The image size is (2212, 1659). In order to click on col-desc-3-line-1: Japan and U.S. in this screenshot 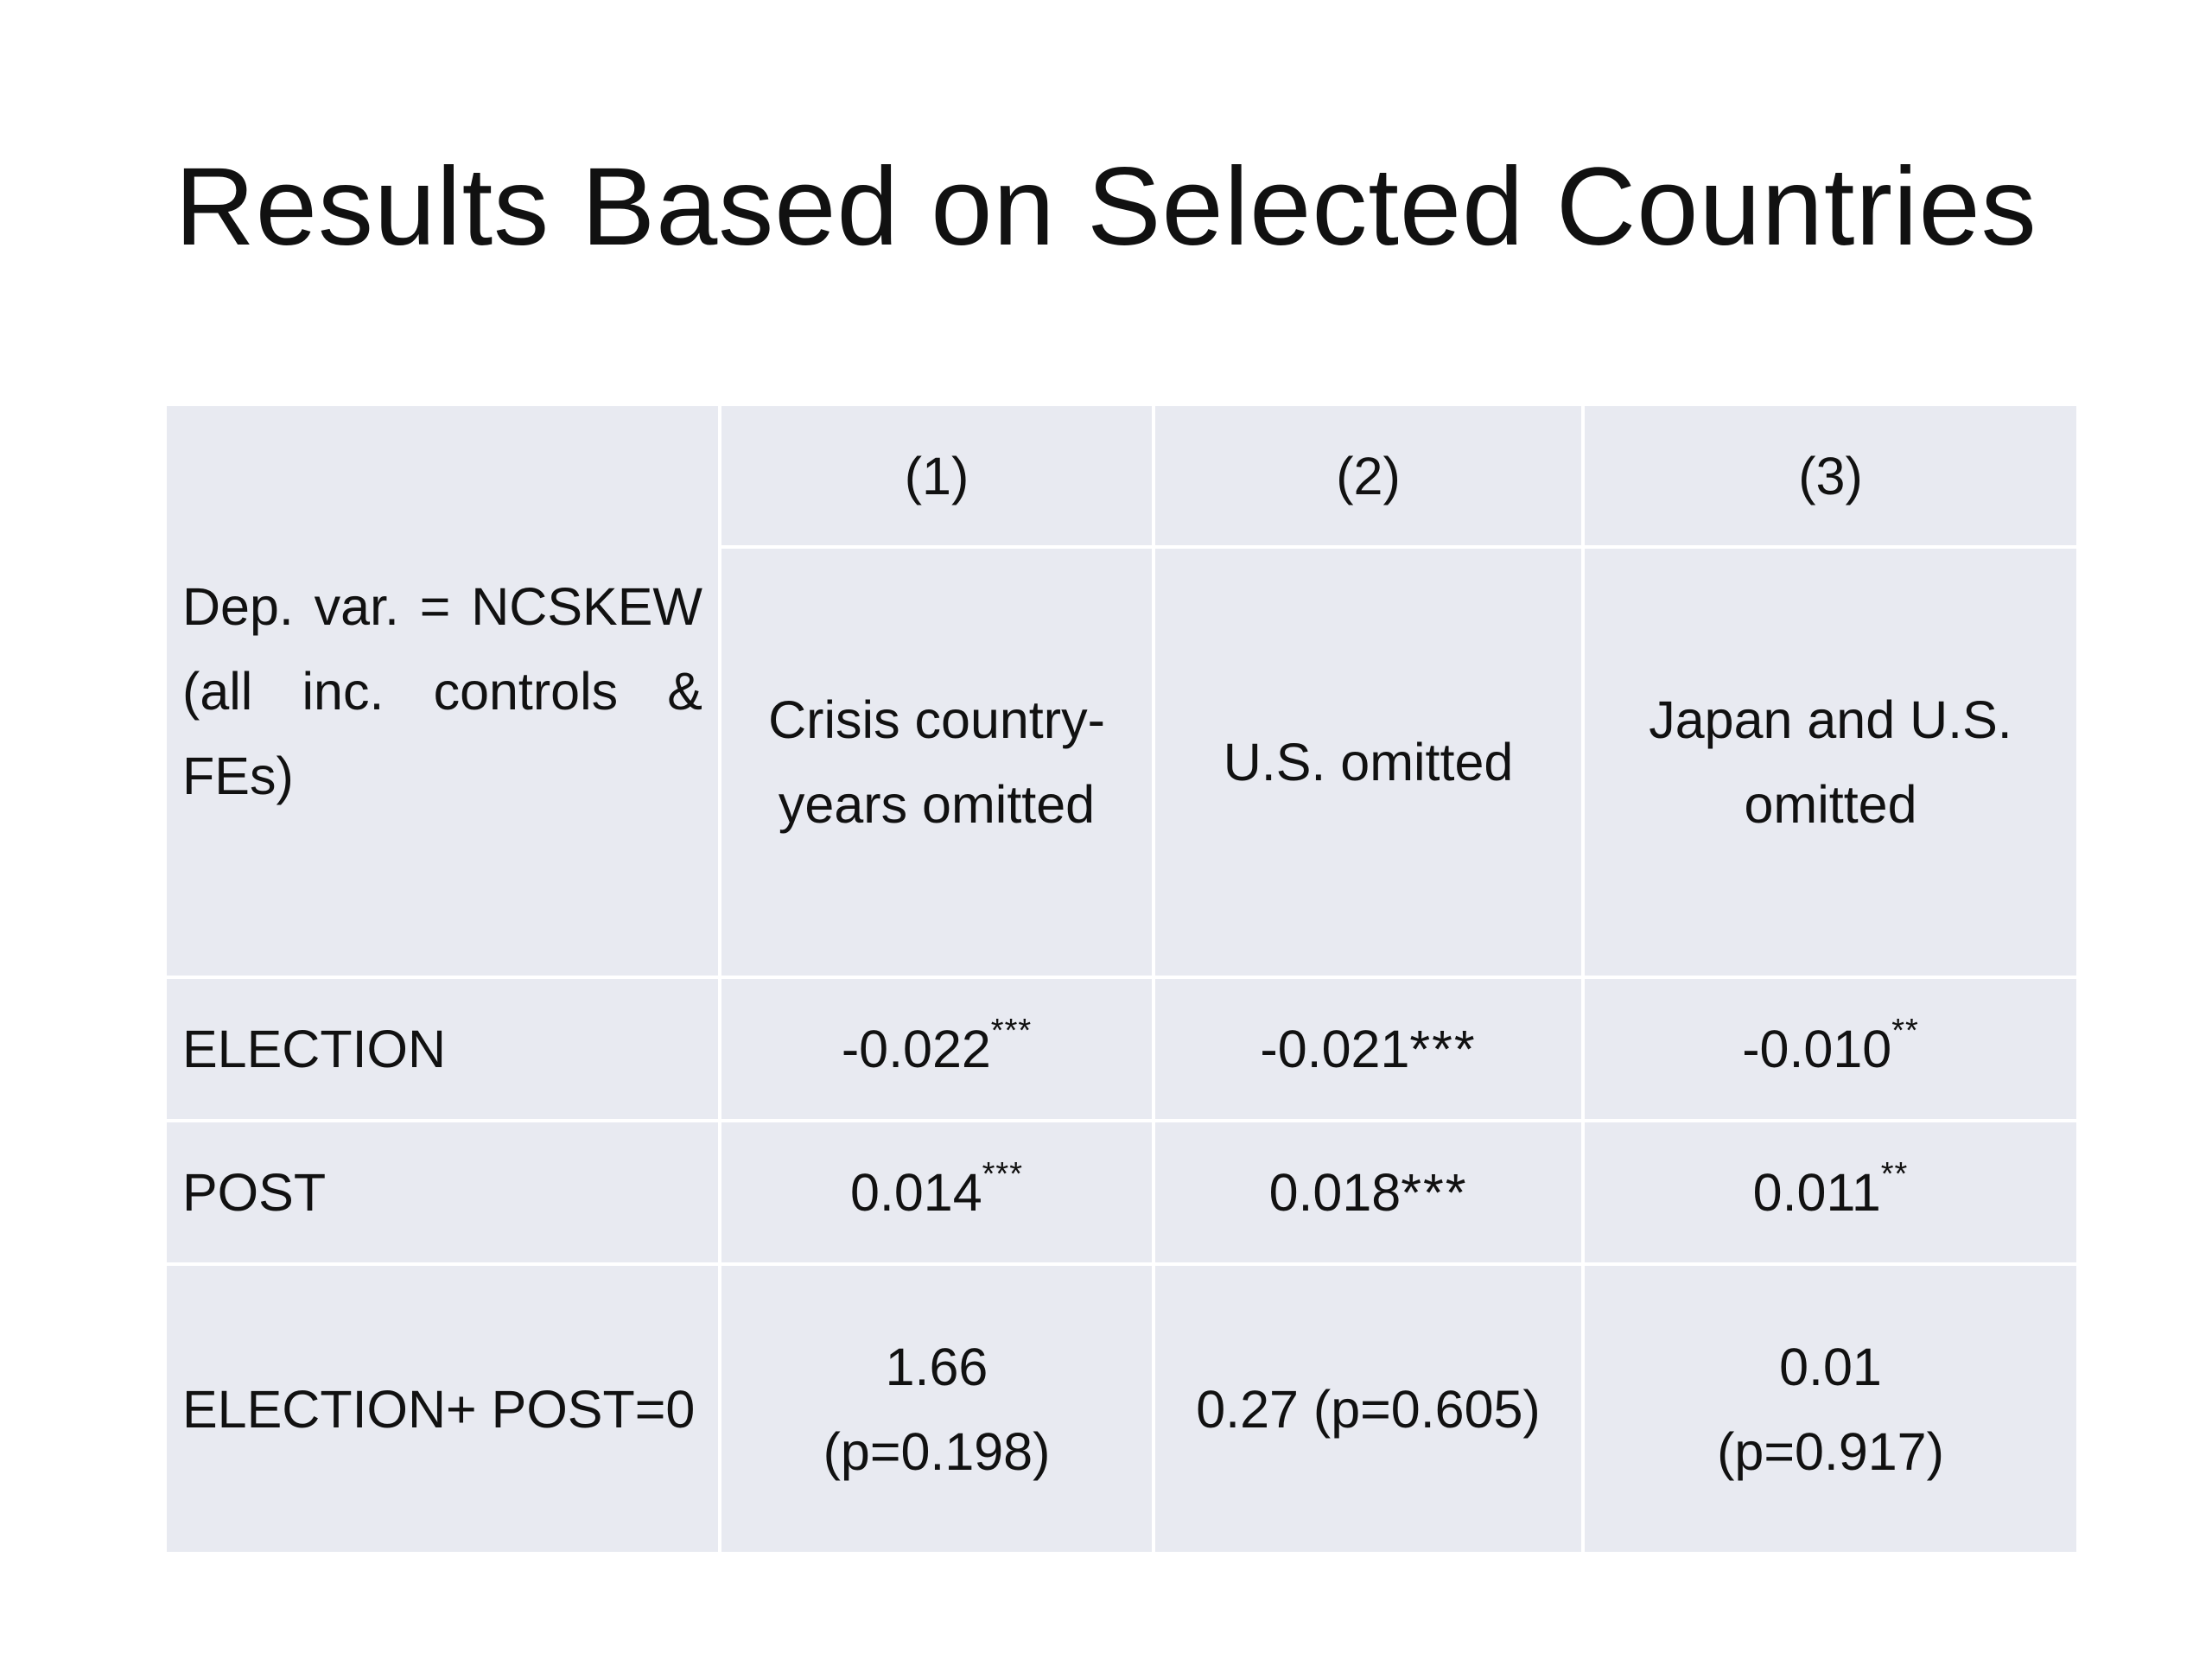, I will do `click(1830, 719)`.